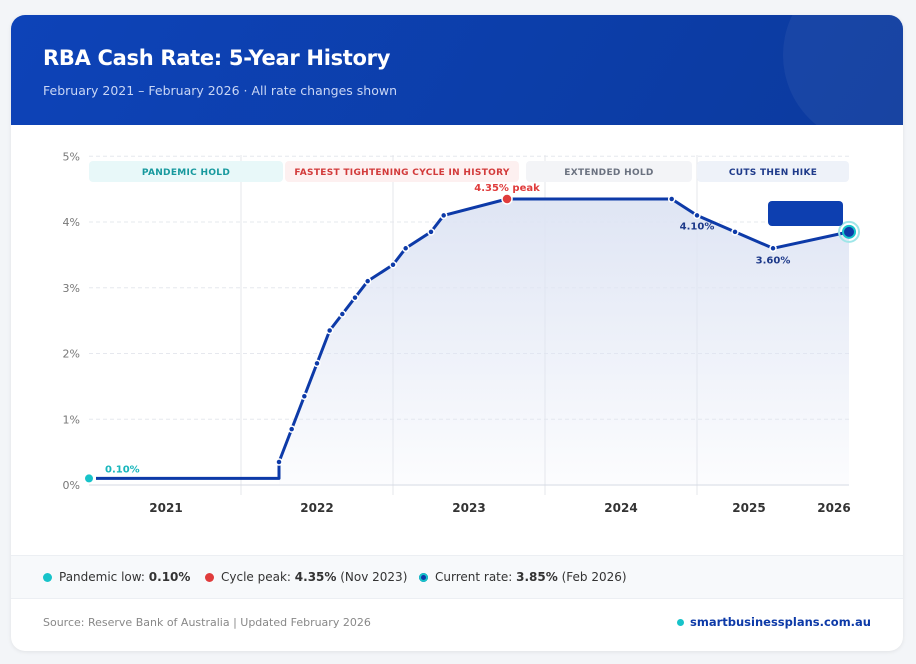  Describe the element at coordinates (468, 508) in the screenshot. I see `x-tick-label: 2023` at that location.